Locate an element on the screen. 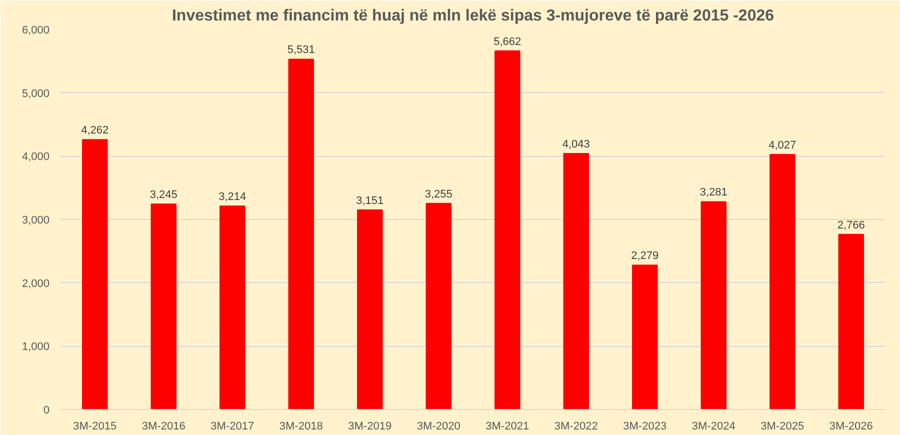  x-tick-label: 3M-2017 is located at coordinates (232, 426).